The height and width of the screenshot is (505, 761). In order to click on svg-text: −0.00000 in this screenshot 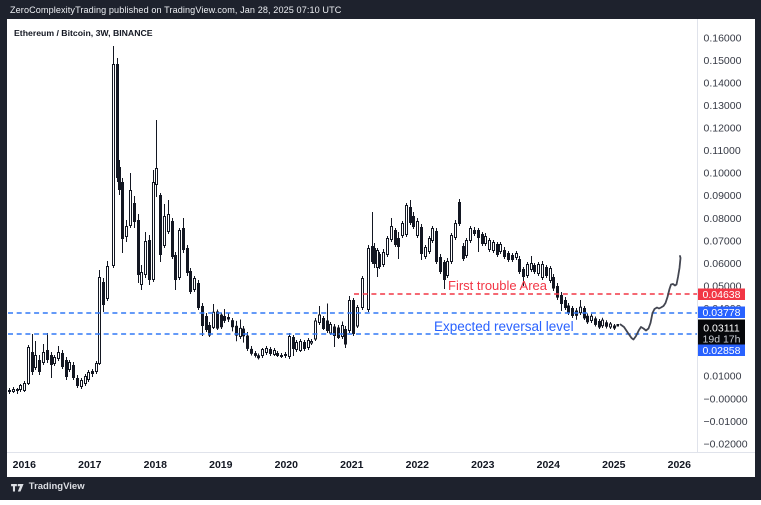, I will do `click(726, 399)`.